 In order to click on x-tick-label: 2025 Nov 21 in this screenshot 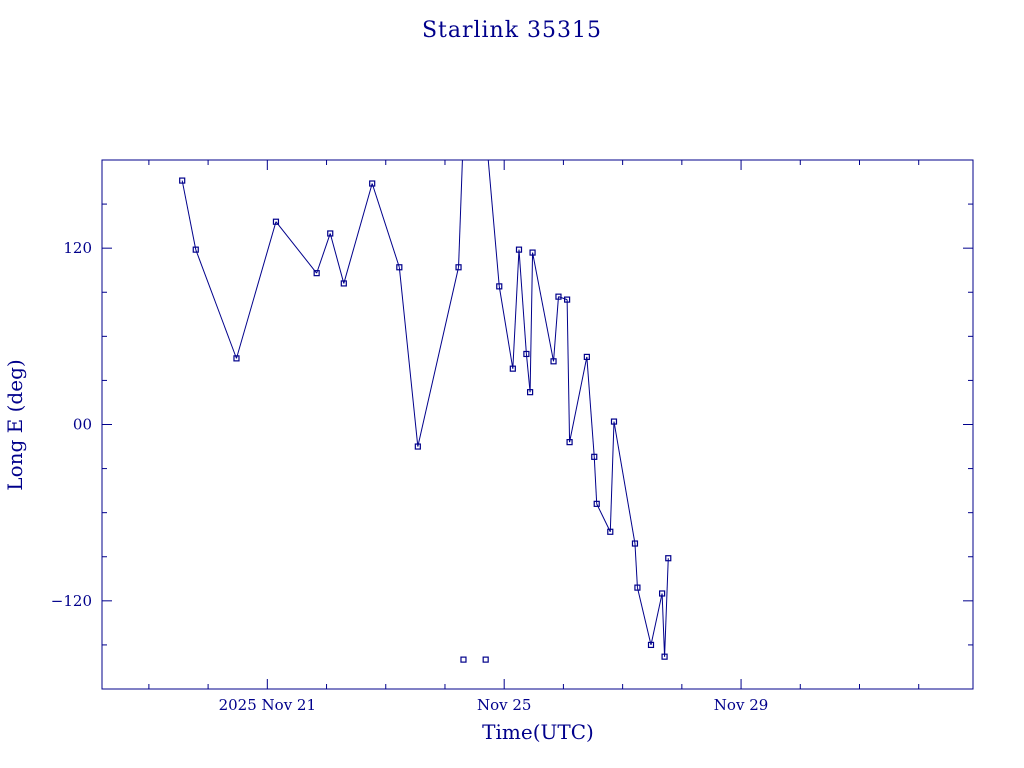, I will do `click(267, 705)`.